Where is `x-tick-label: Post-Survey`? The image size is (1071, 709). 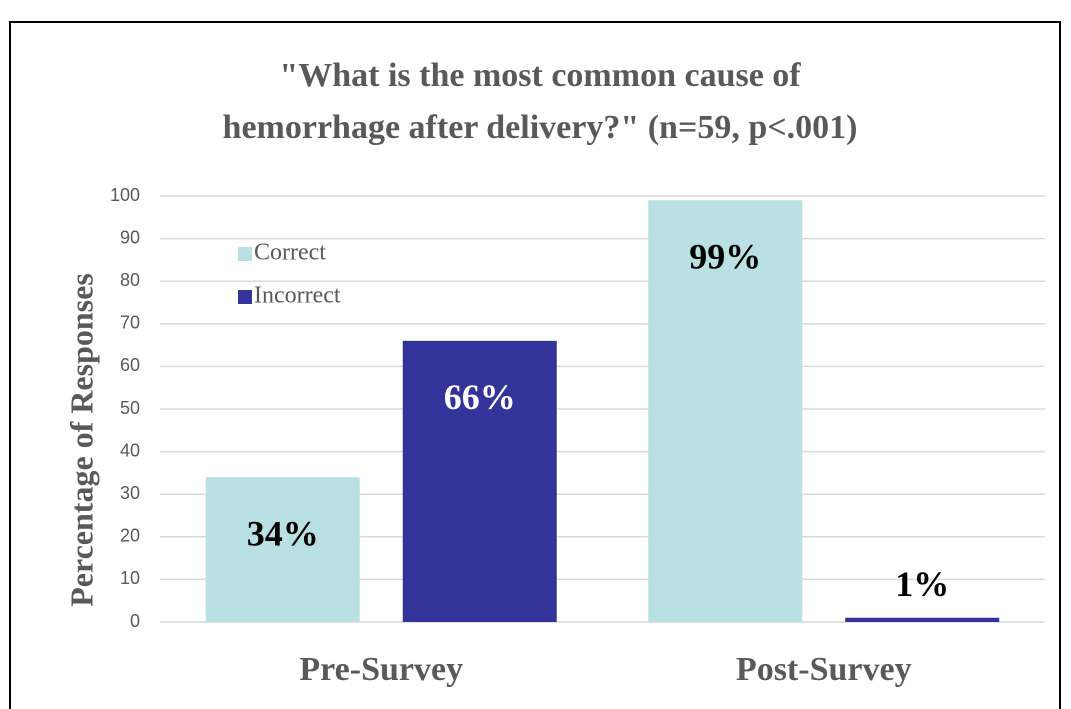
x-tick-label: Post-Survey is located at coordinates (824, 669).